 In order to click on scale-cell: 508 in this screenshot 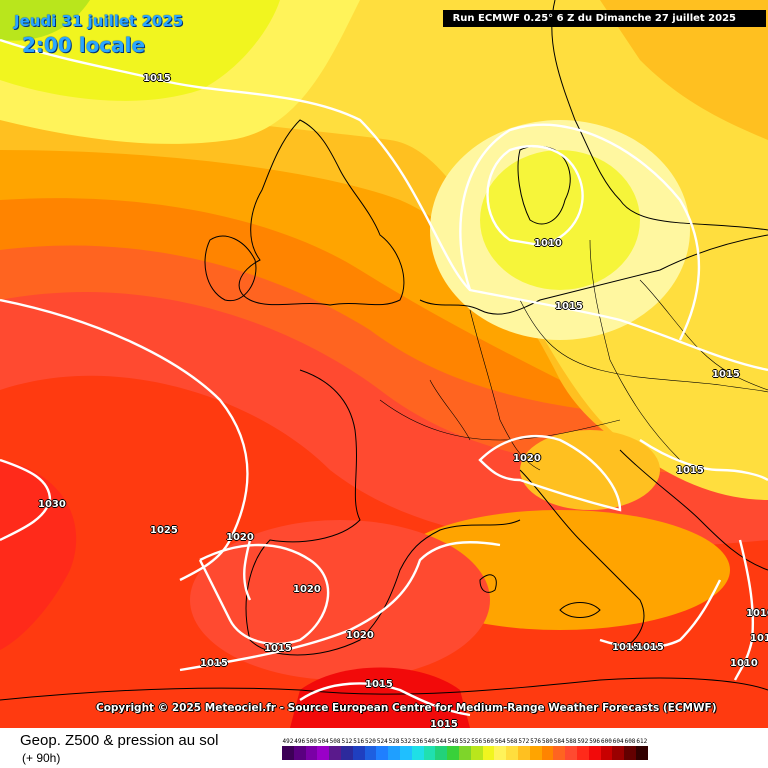, I will do `click(335, 748)`.